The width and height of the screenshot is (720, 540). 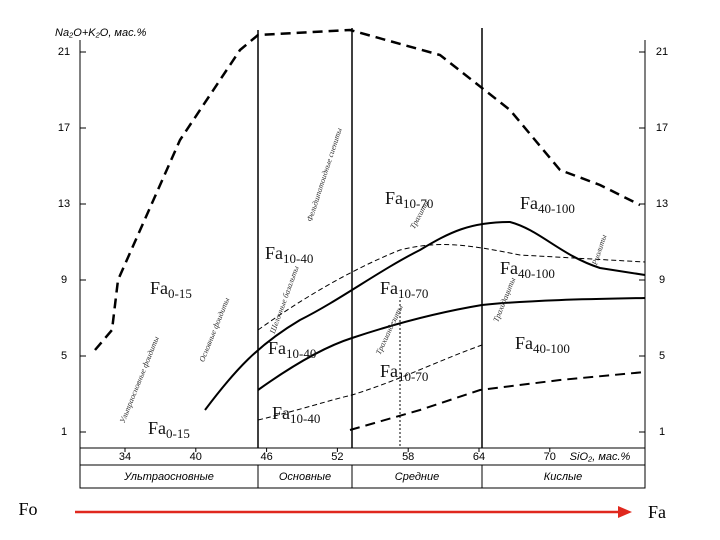 What do you see at coordinates (266, 457) in the screenshot?
I see `x-tick-label: 46` at bounding box center [266, 457].